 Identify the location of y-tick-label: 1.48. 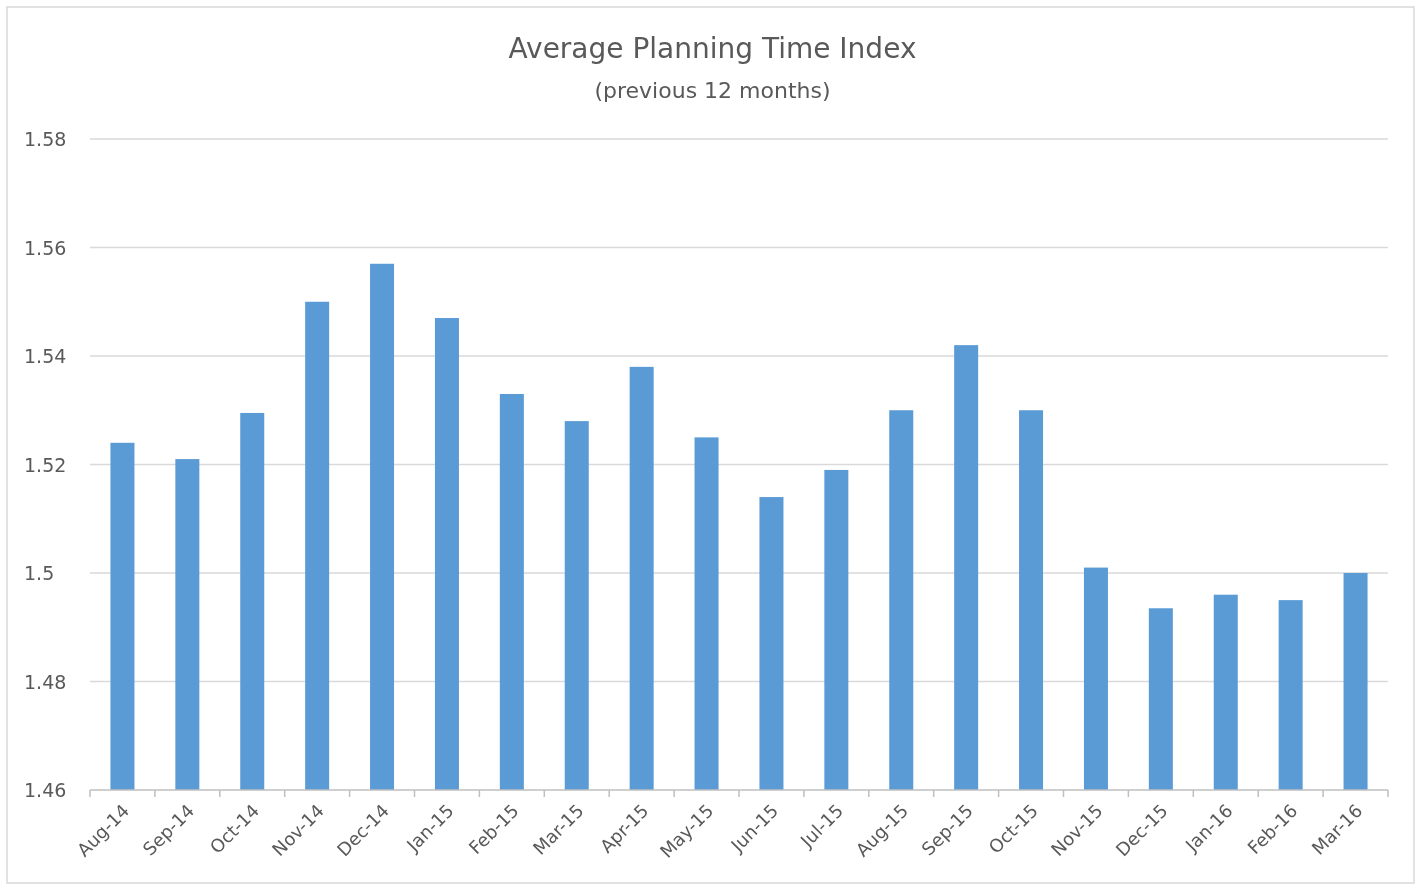
(45, 681).